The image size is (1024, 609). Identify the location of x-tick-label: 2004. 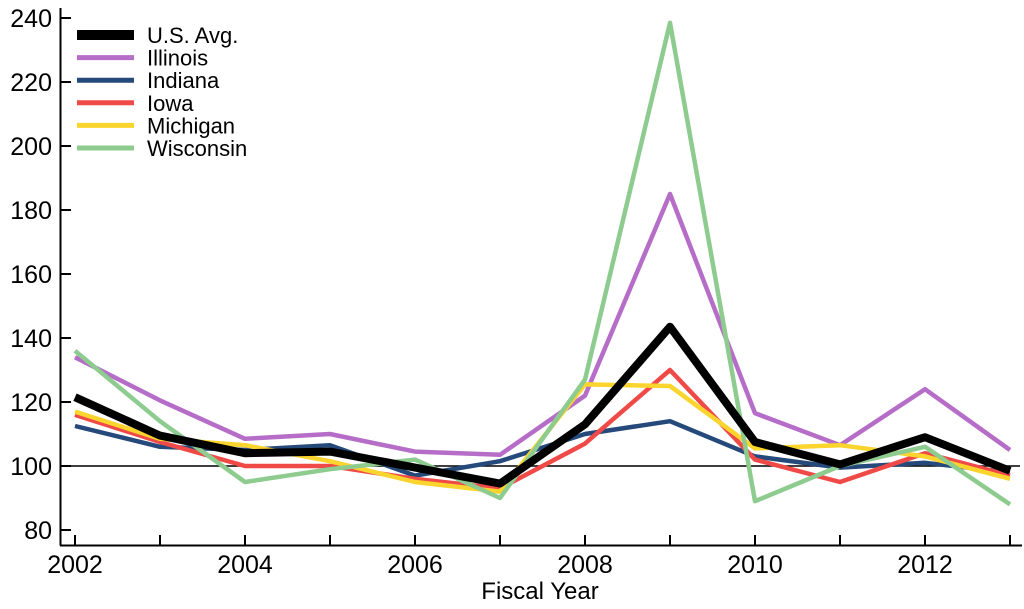
(245, 565).